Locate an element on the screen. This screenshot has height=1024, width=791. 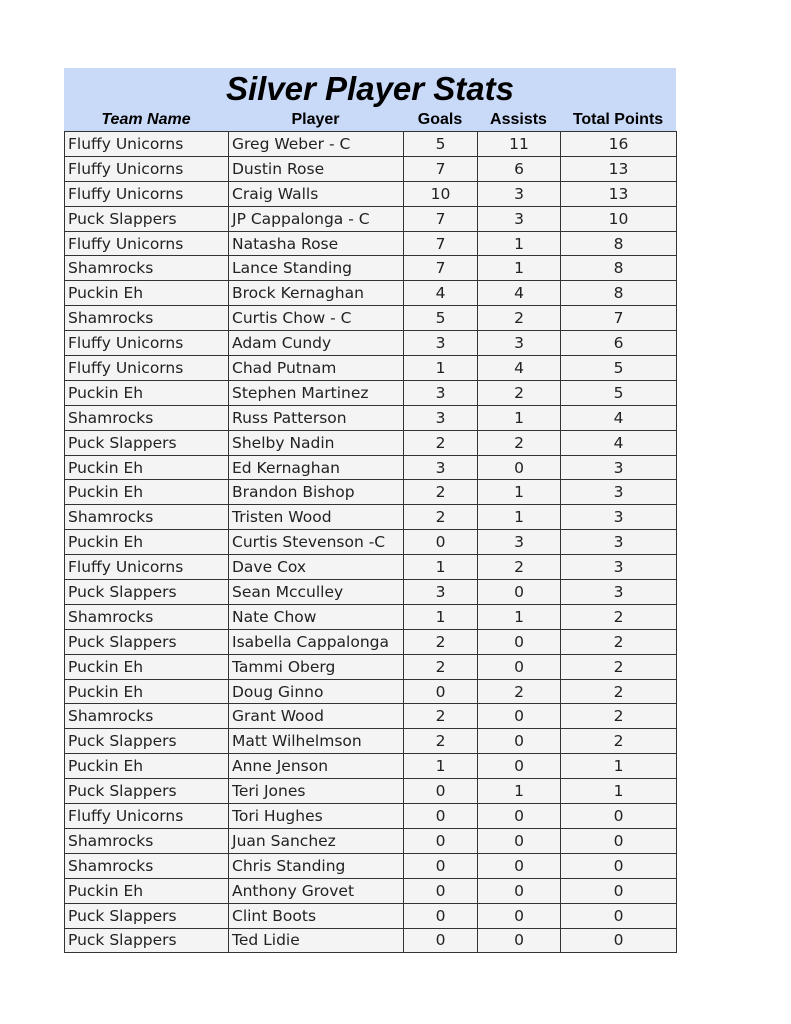
table-row: Puckin Eh Tammi Oberg 2 0 2 is located at coordinates (370, 666).